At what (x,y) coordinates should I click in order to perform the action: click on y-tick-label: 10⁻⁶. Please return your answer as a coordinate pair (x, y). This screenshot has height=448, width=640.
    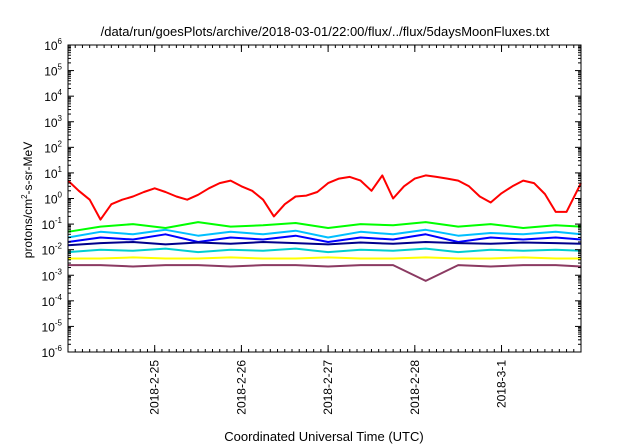
    Looking at the image, I should click on (52, 352).